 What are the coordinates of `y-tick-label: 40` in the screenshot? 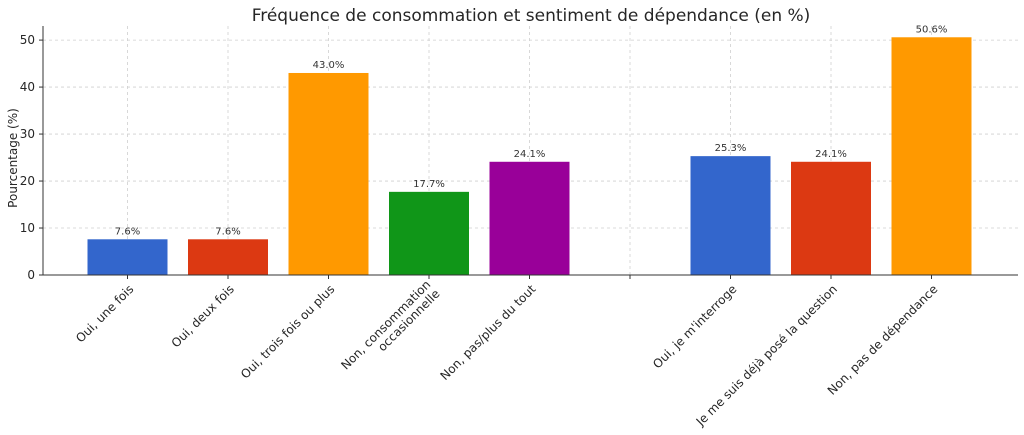 It's located at (27, 87).